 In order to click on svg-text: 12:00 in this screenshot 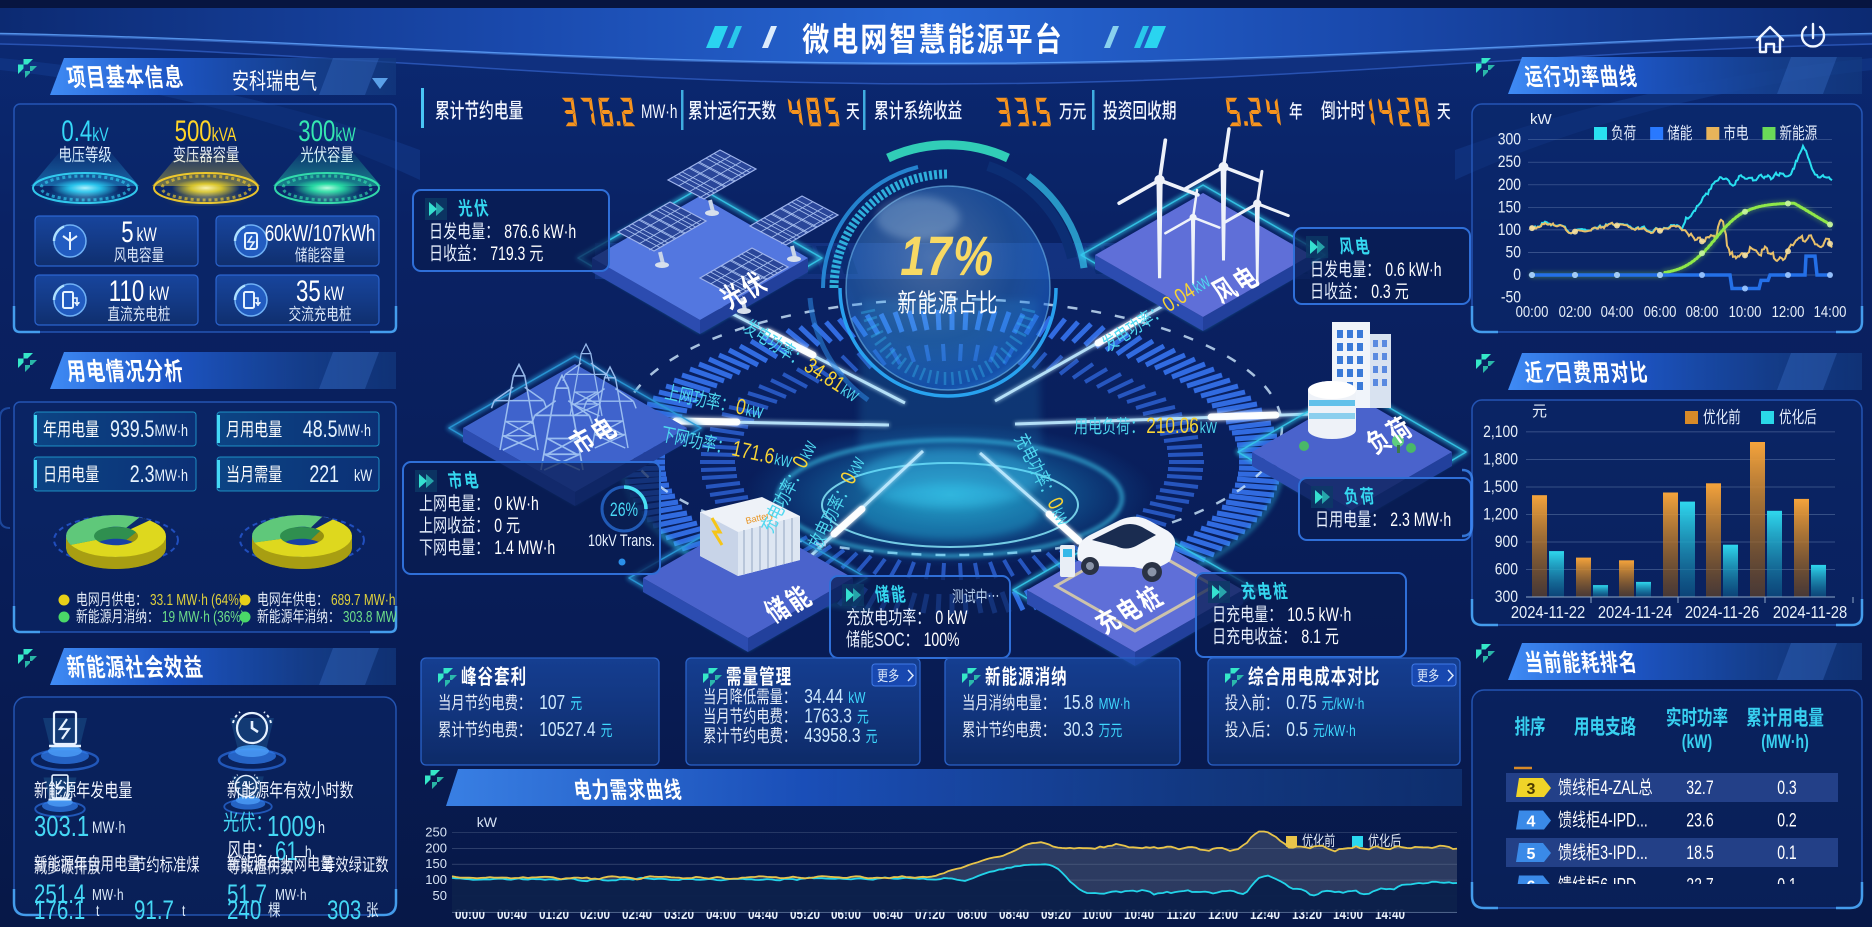, I will do `click(1788, 312)`.